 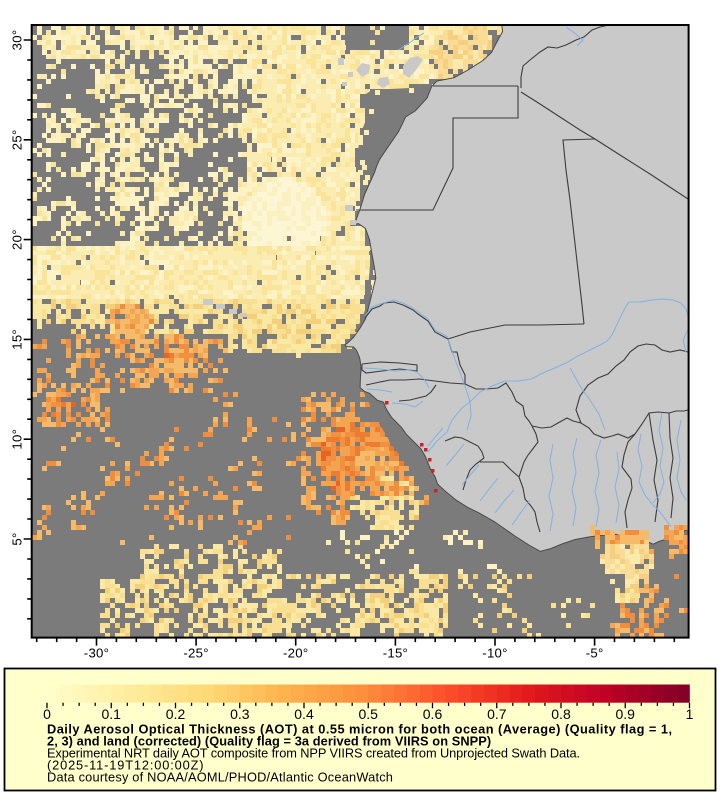 I want to click on svg-text: 0.6, so click(x=433, y=714).